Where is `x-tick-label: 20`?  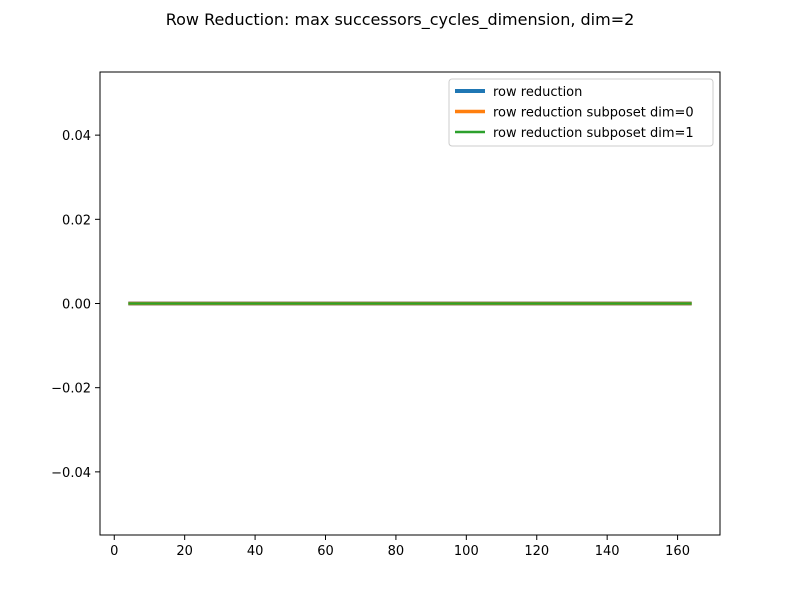 x-tick-label: 20 is located at coordinates (184, 551).